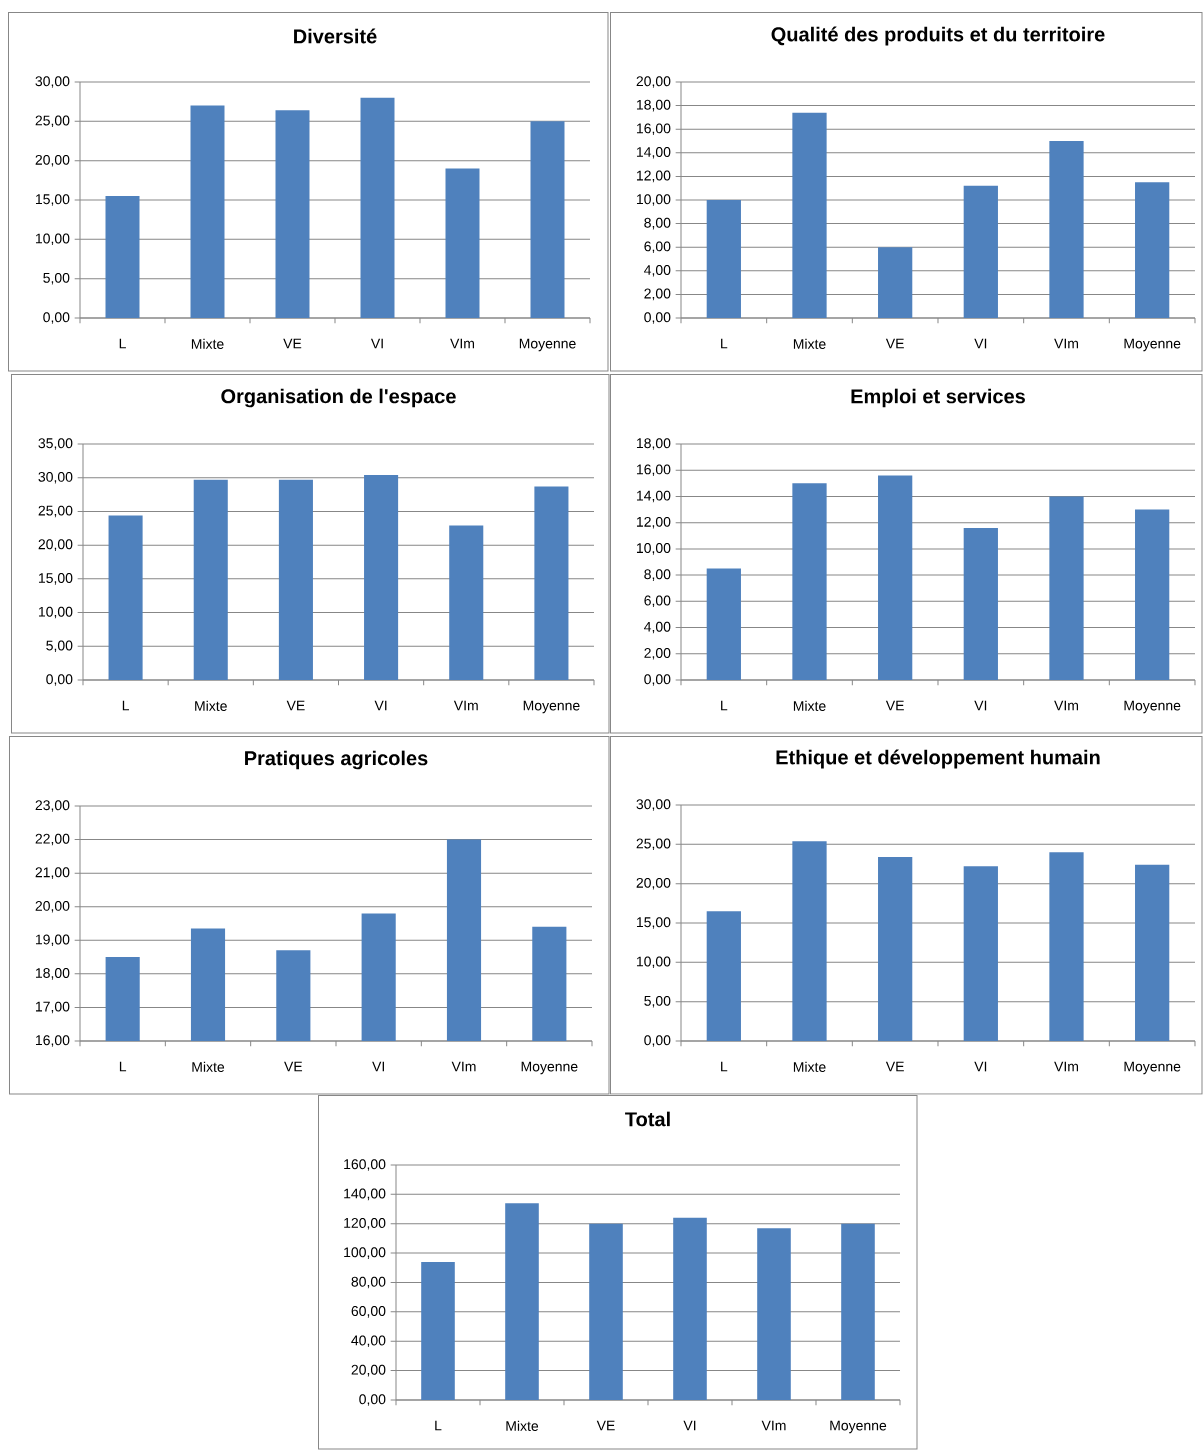  Describe the element at coordinates (55, 444) in the screenshot. I see `y-tick-label: 35,00` at that location.